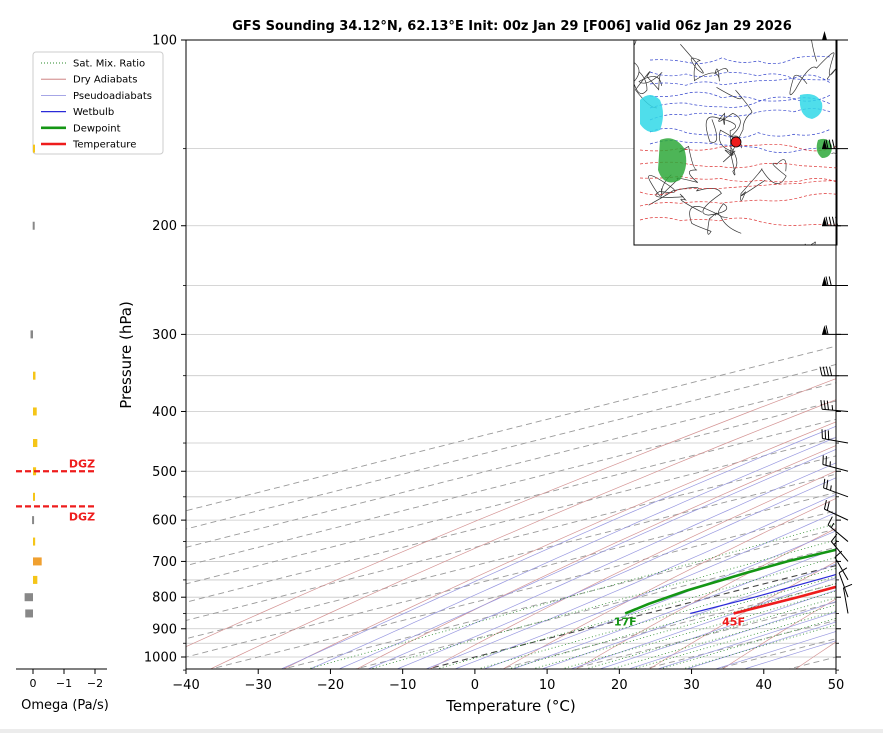  Describe the element at coordinates (651, 113) in the screenshot. I see `map-precip-area` at that location.